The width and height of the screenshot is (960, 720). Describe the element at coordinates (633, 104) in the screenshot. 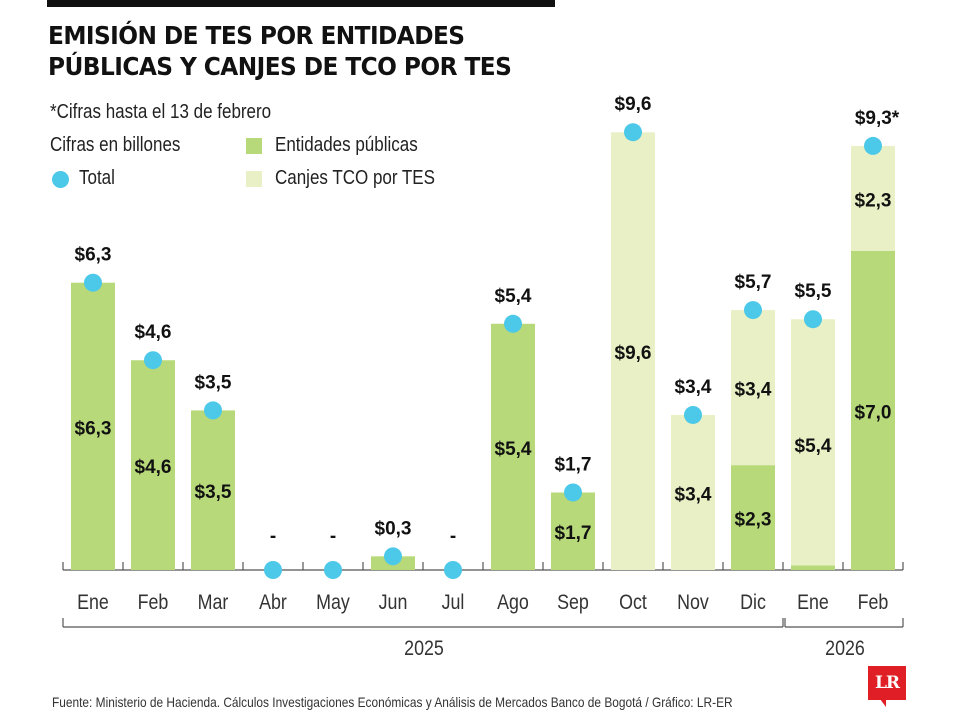

I see `total-label: $9,6` at that location.